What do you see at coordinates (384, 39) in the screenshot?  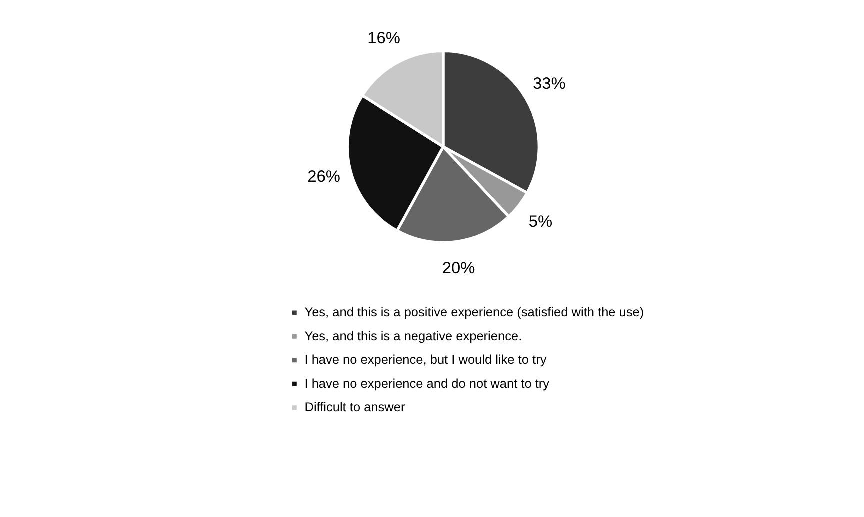 I see `data-label: 16%` at bounding box center [384, 39].